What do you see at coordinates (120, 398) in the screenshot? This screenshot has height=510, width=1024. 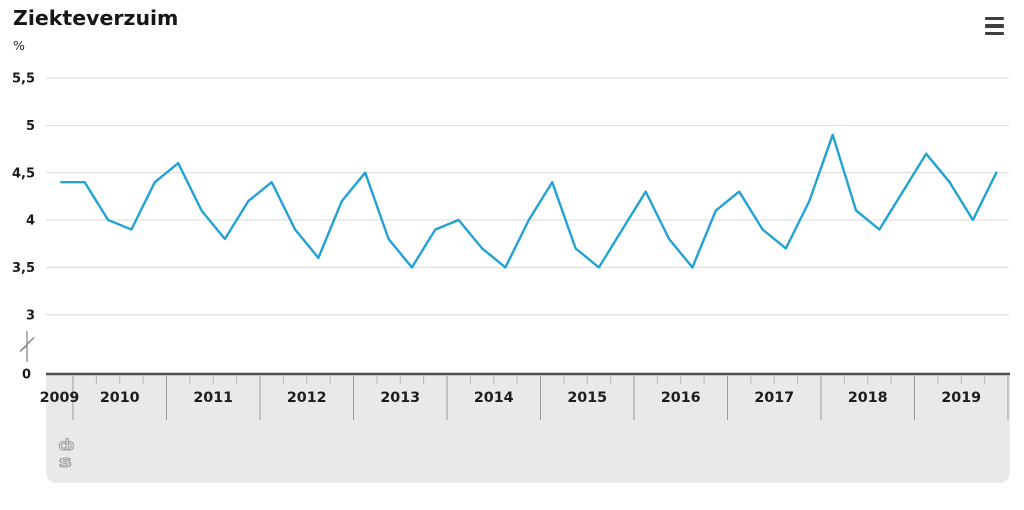 I see `x-axis-year-label: 2010` at bounding box center [120, 398].